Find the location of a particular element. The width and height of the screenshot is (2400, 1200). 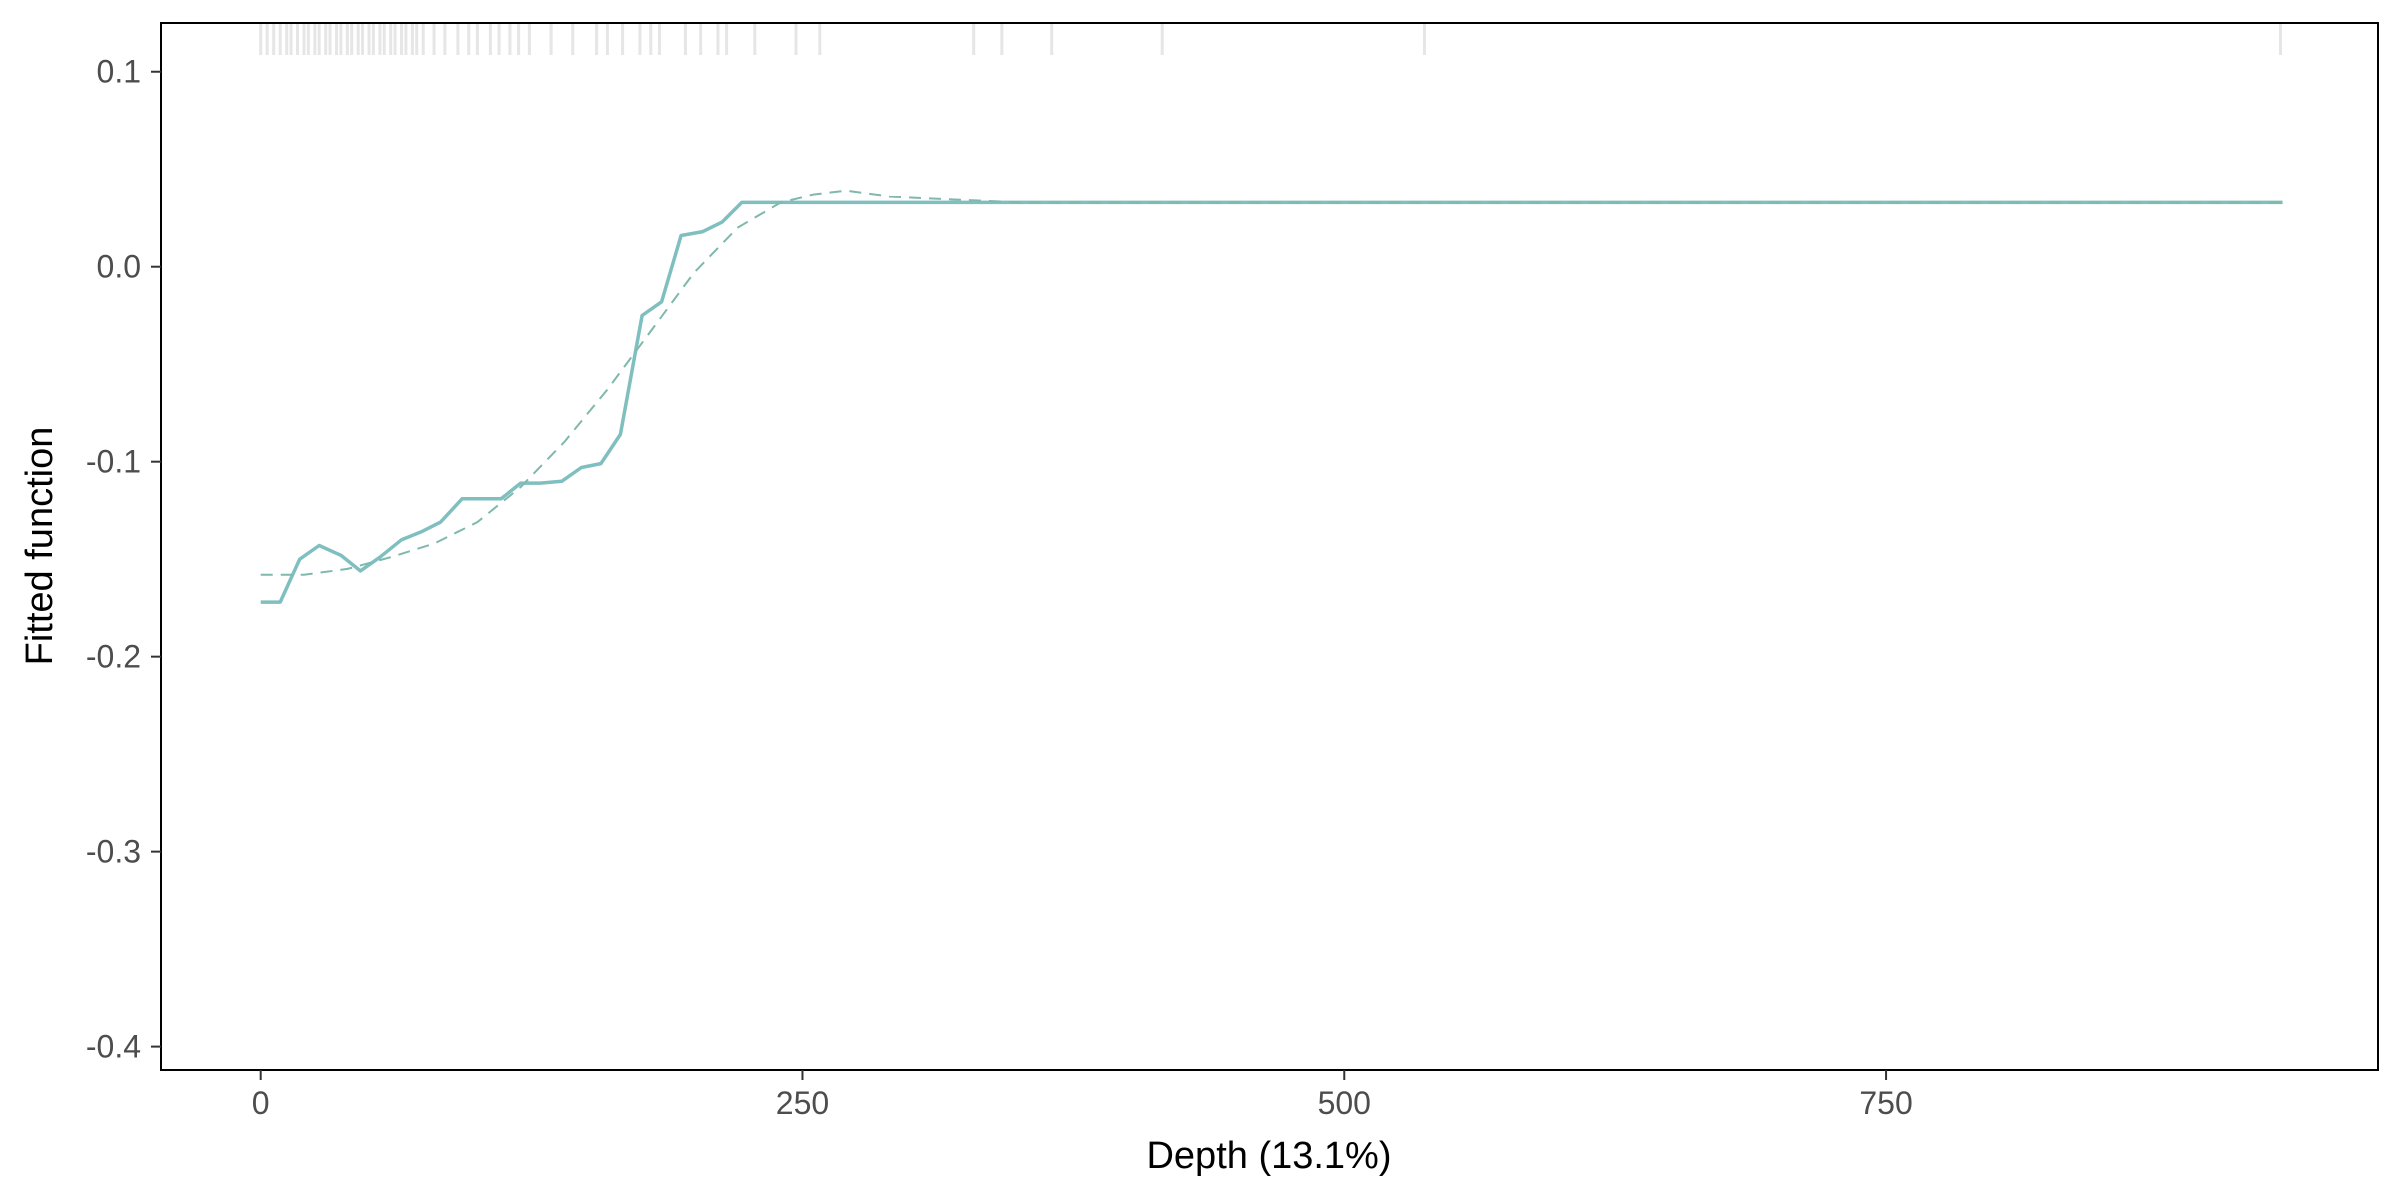

x-tick-label: 750 is located at coordinates (1885, 1103).